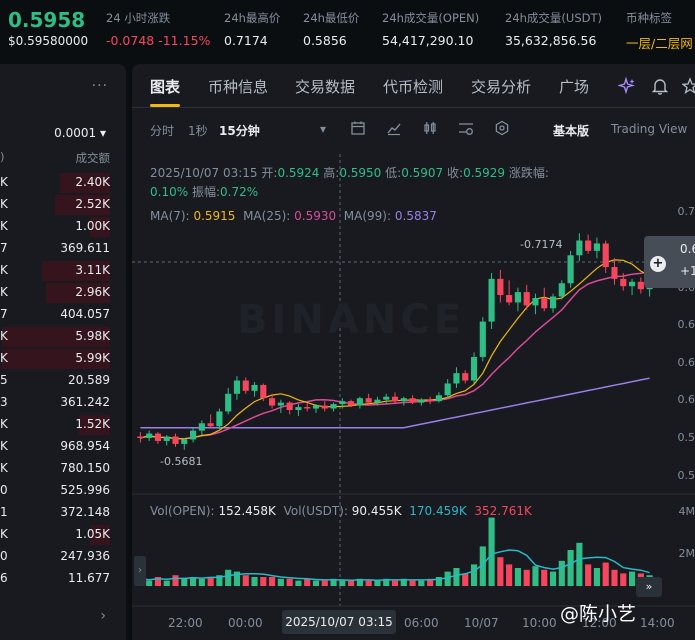 The width and height of the screenshot is (695, 640). Describe the element at coordinates (430, 128) in the screenshot. I see `candlestick-icon` at that location.